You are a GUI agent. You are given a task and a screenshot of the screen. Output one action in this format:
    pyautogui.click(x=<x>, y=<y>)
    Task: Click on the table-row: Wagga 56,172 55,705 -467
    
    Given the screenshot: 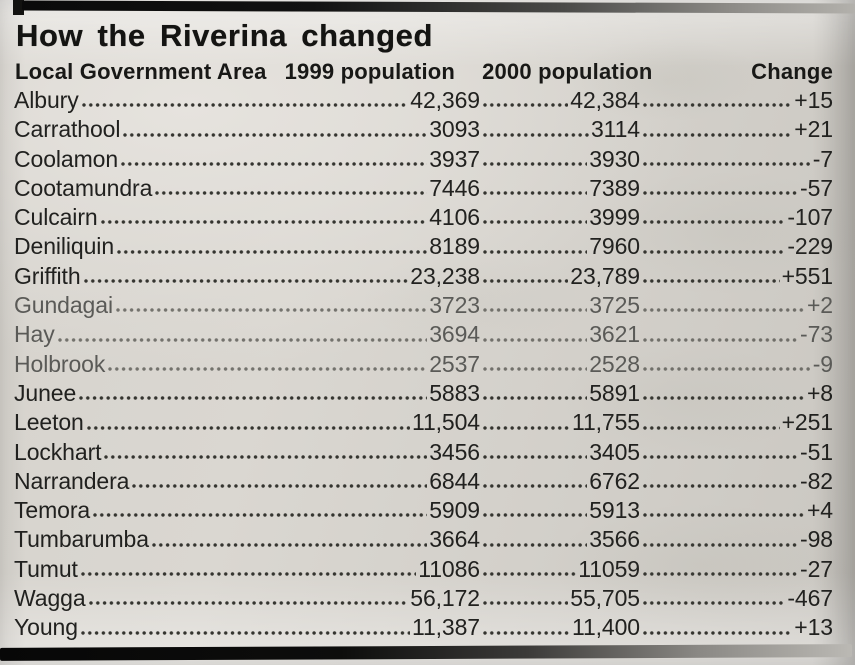 What is the action you would take?
    pyautogui.click(x=423, y=599)
    